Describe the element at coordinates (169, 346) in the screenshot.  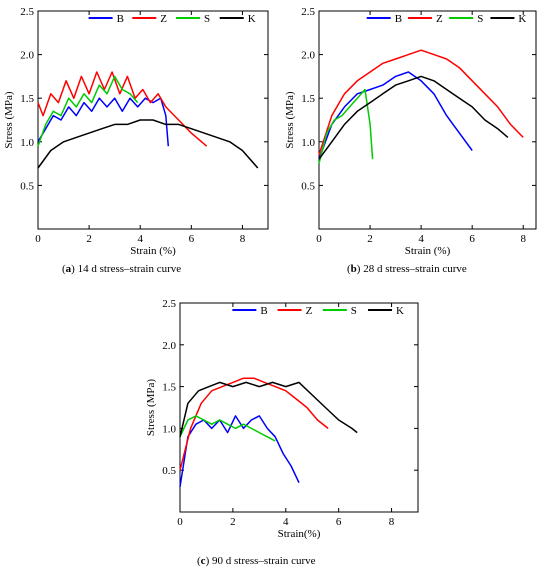
I see `y-tick-label-c: 2.0` at that location.